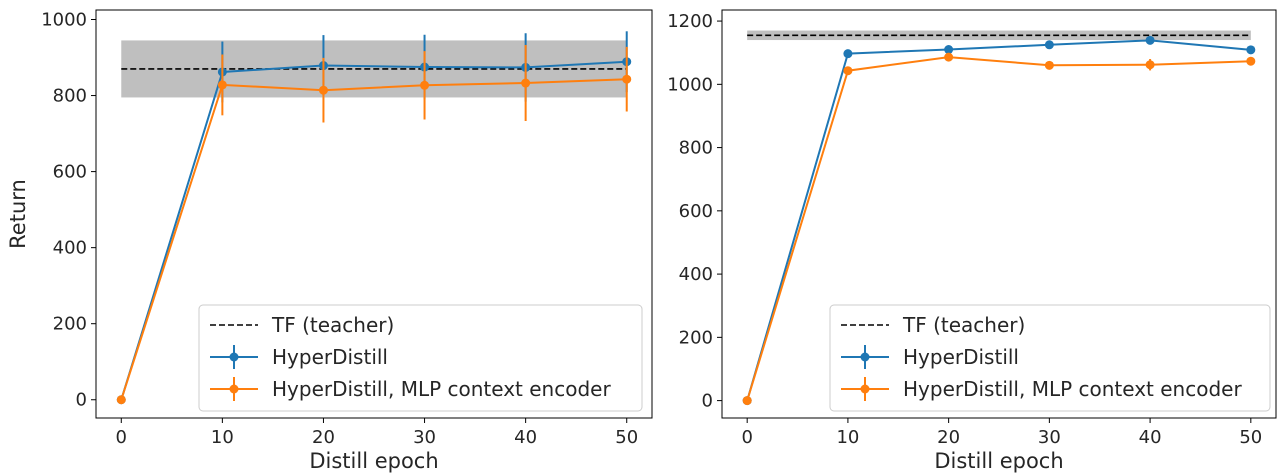  What do you see at coordinates (18, 214) in the screenshot?
I see `y-axis-label: Return` at bounding box center [18, 214].